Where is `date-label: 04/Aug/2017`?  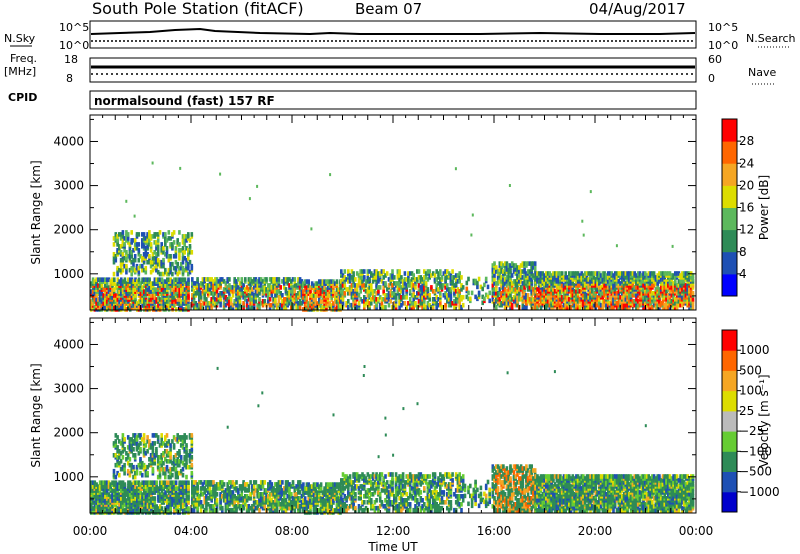 date-label: 04/Aug/2017 is located at coordinates (637, 9).